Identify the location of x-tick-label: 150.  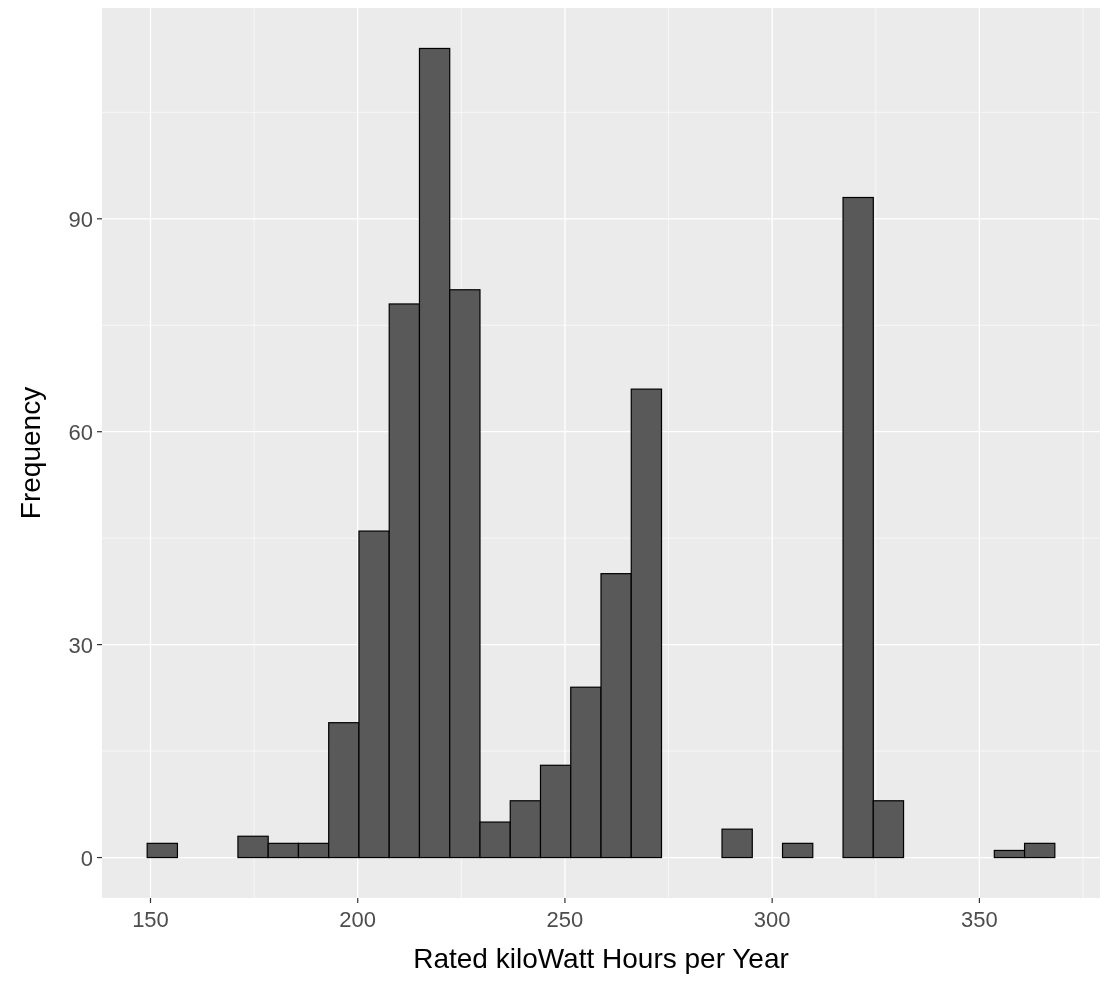
(150, 919).